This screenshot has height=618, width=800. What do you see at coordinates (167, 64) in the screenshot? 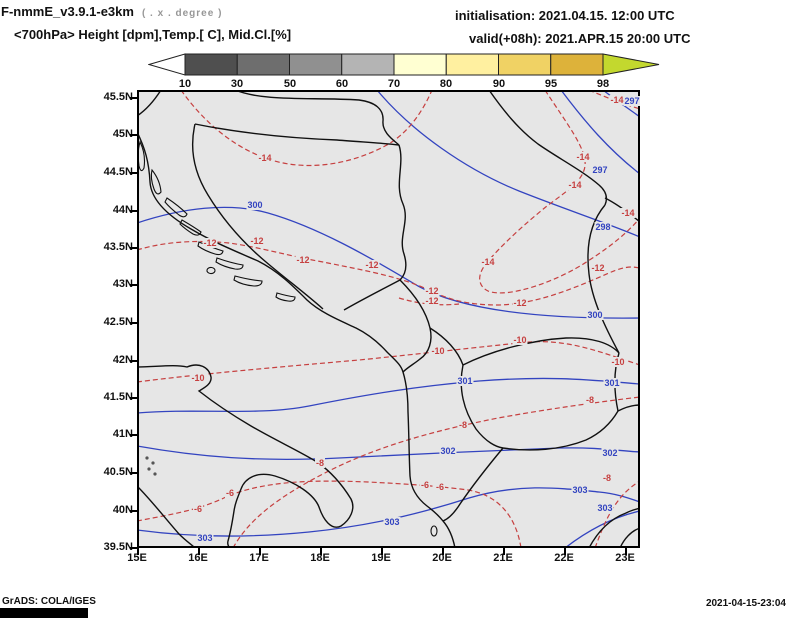
I see `colorbar-left-arrow` at bounding box center [167, 64].